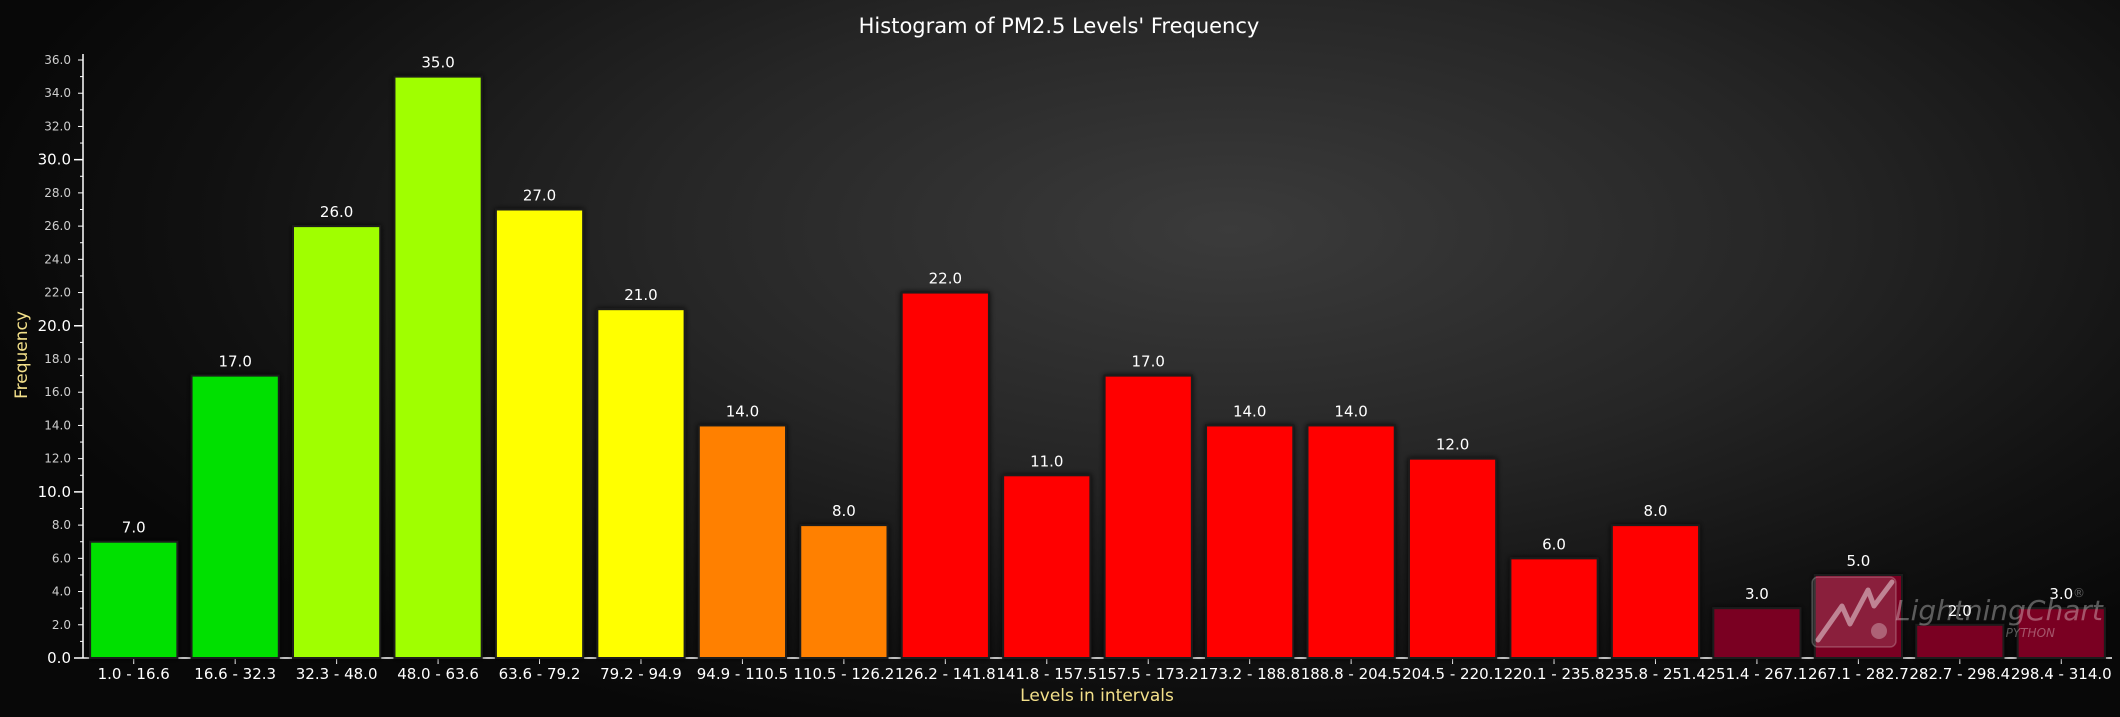 This screenshot has width=2120, height=717. What do you see at coordinates (336, 212) in the screenshot?
I see `data-label: 26.0` at bounding box center [336, 212].